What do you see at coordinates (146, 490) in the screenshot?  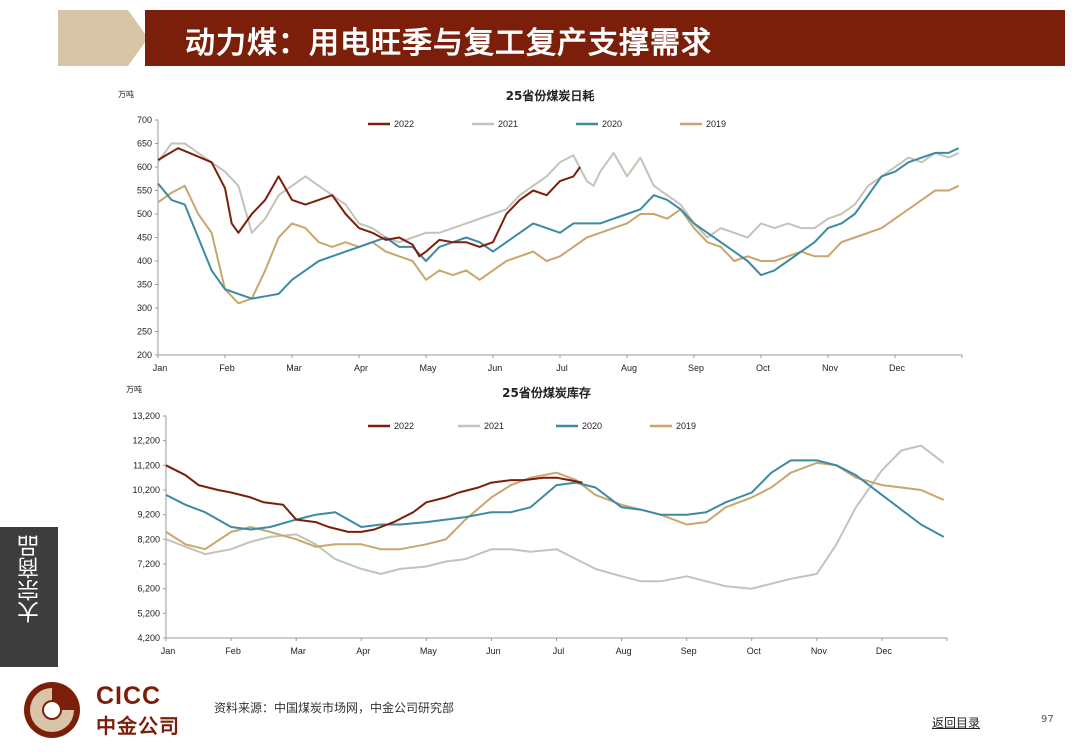 I see `y-tick-label: 10,200` at bounding box center [146, 490].